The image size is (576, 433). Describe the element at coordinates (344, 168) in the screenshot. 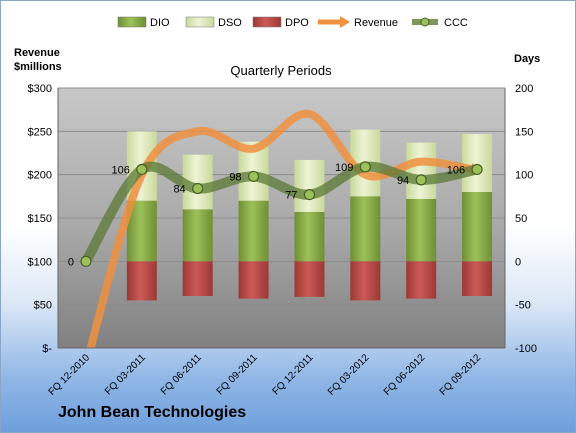

I see `ccc-data-label: 109` at that location.